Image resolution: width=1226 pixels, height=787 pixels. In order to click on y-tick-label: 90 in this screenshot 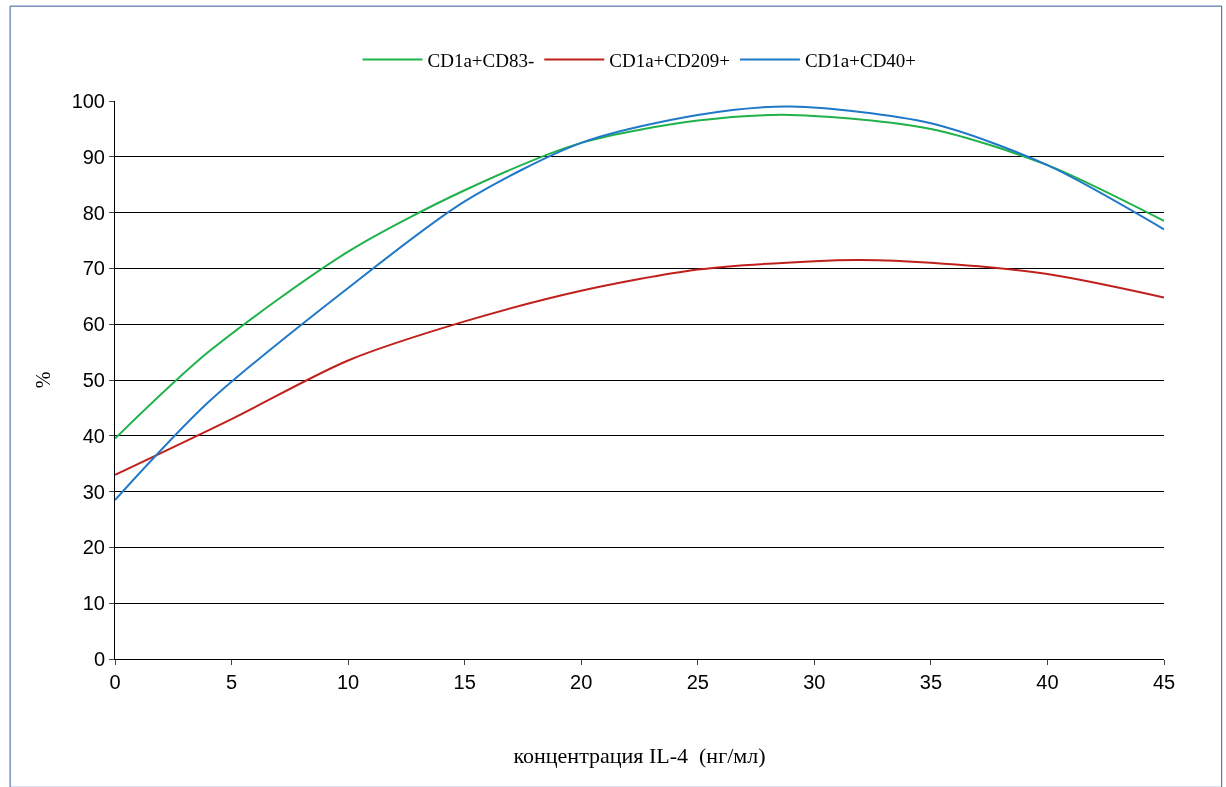, I will do `click(93, 156)`.